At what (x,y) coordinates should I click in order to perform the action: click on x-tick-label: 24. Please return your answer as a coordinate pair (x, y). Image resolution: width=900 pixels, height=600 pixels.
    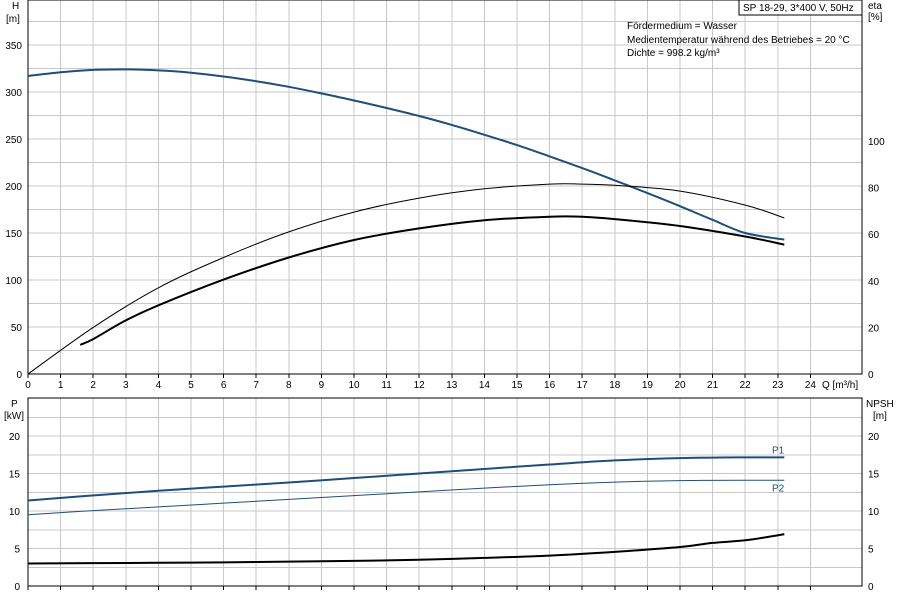
    Looking at the image, I should click on (811, 385).